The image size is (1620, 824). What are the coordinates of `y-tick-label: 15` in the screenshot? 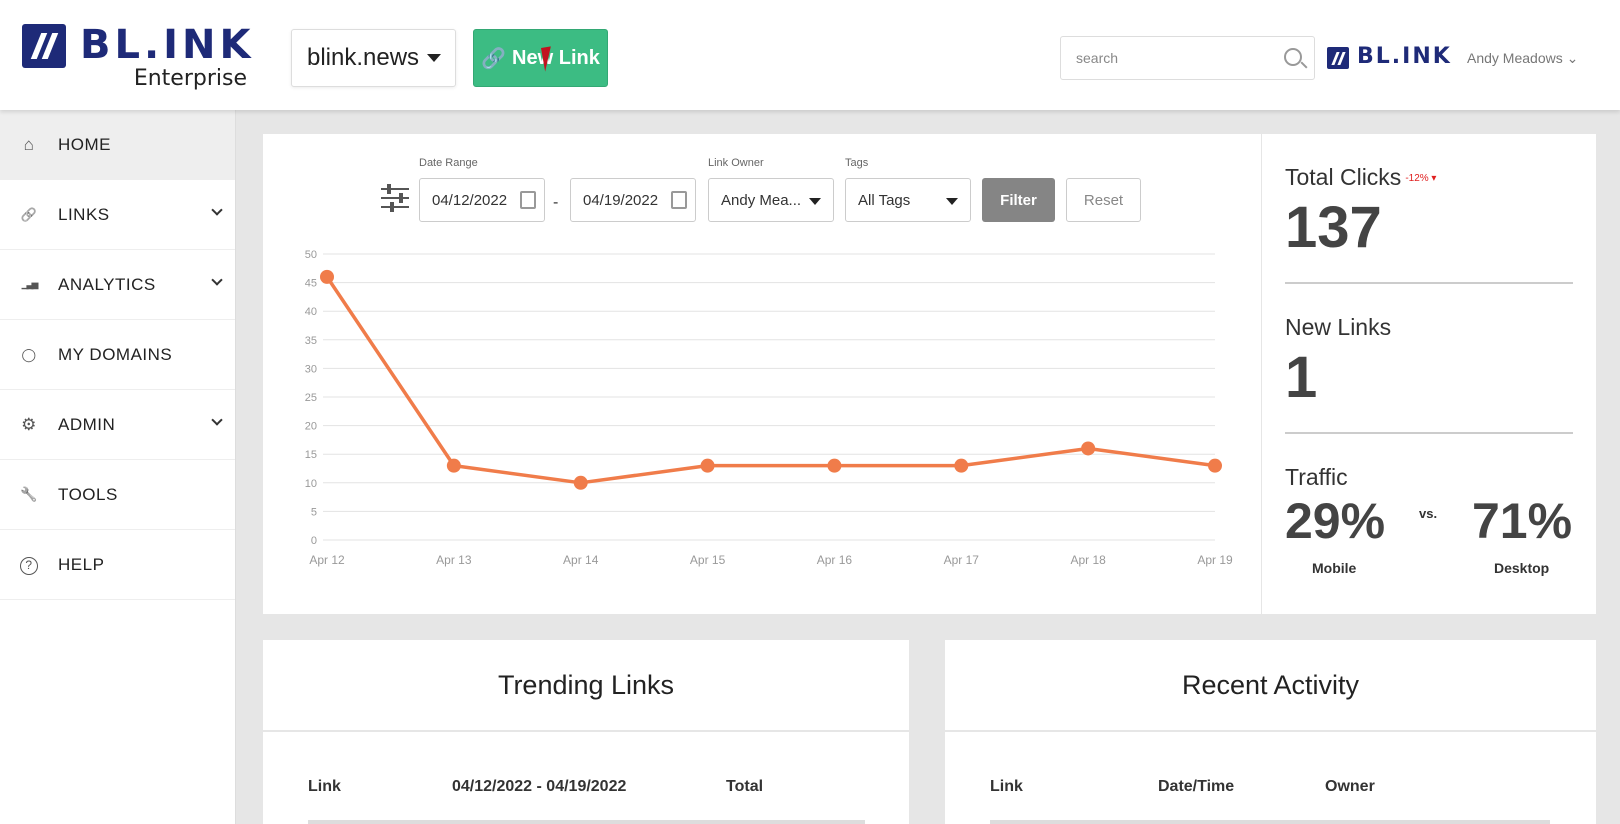 It's located at (311, 455).